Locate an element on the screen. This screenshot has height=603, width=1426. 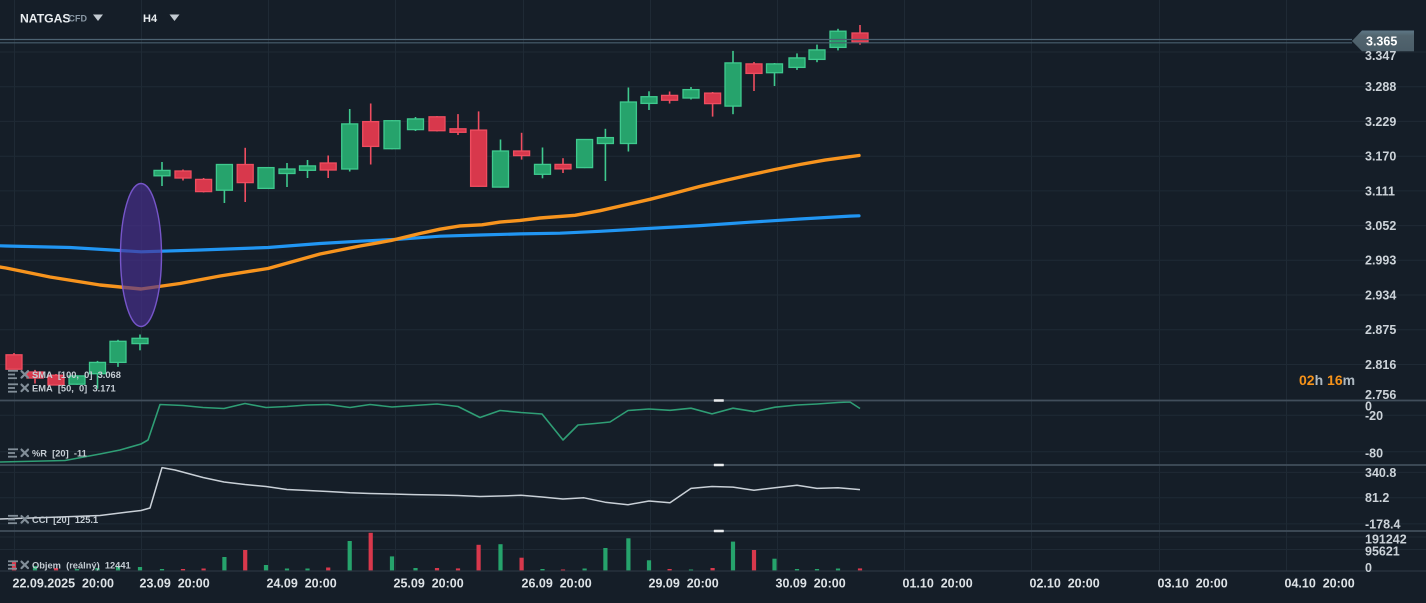
svg-text: 81.2 is located at coordinates (1377, 498).